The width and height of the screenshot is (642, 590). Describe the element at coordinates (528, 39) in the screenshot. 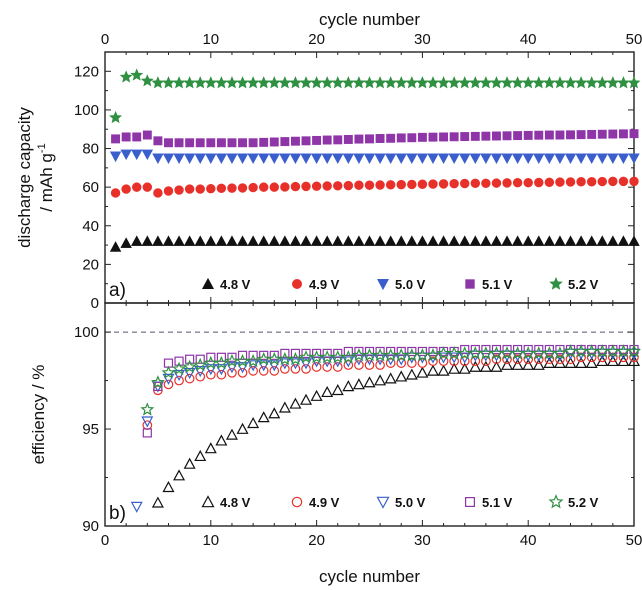

I see `x-tick-label-top: 40` at that location.